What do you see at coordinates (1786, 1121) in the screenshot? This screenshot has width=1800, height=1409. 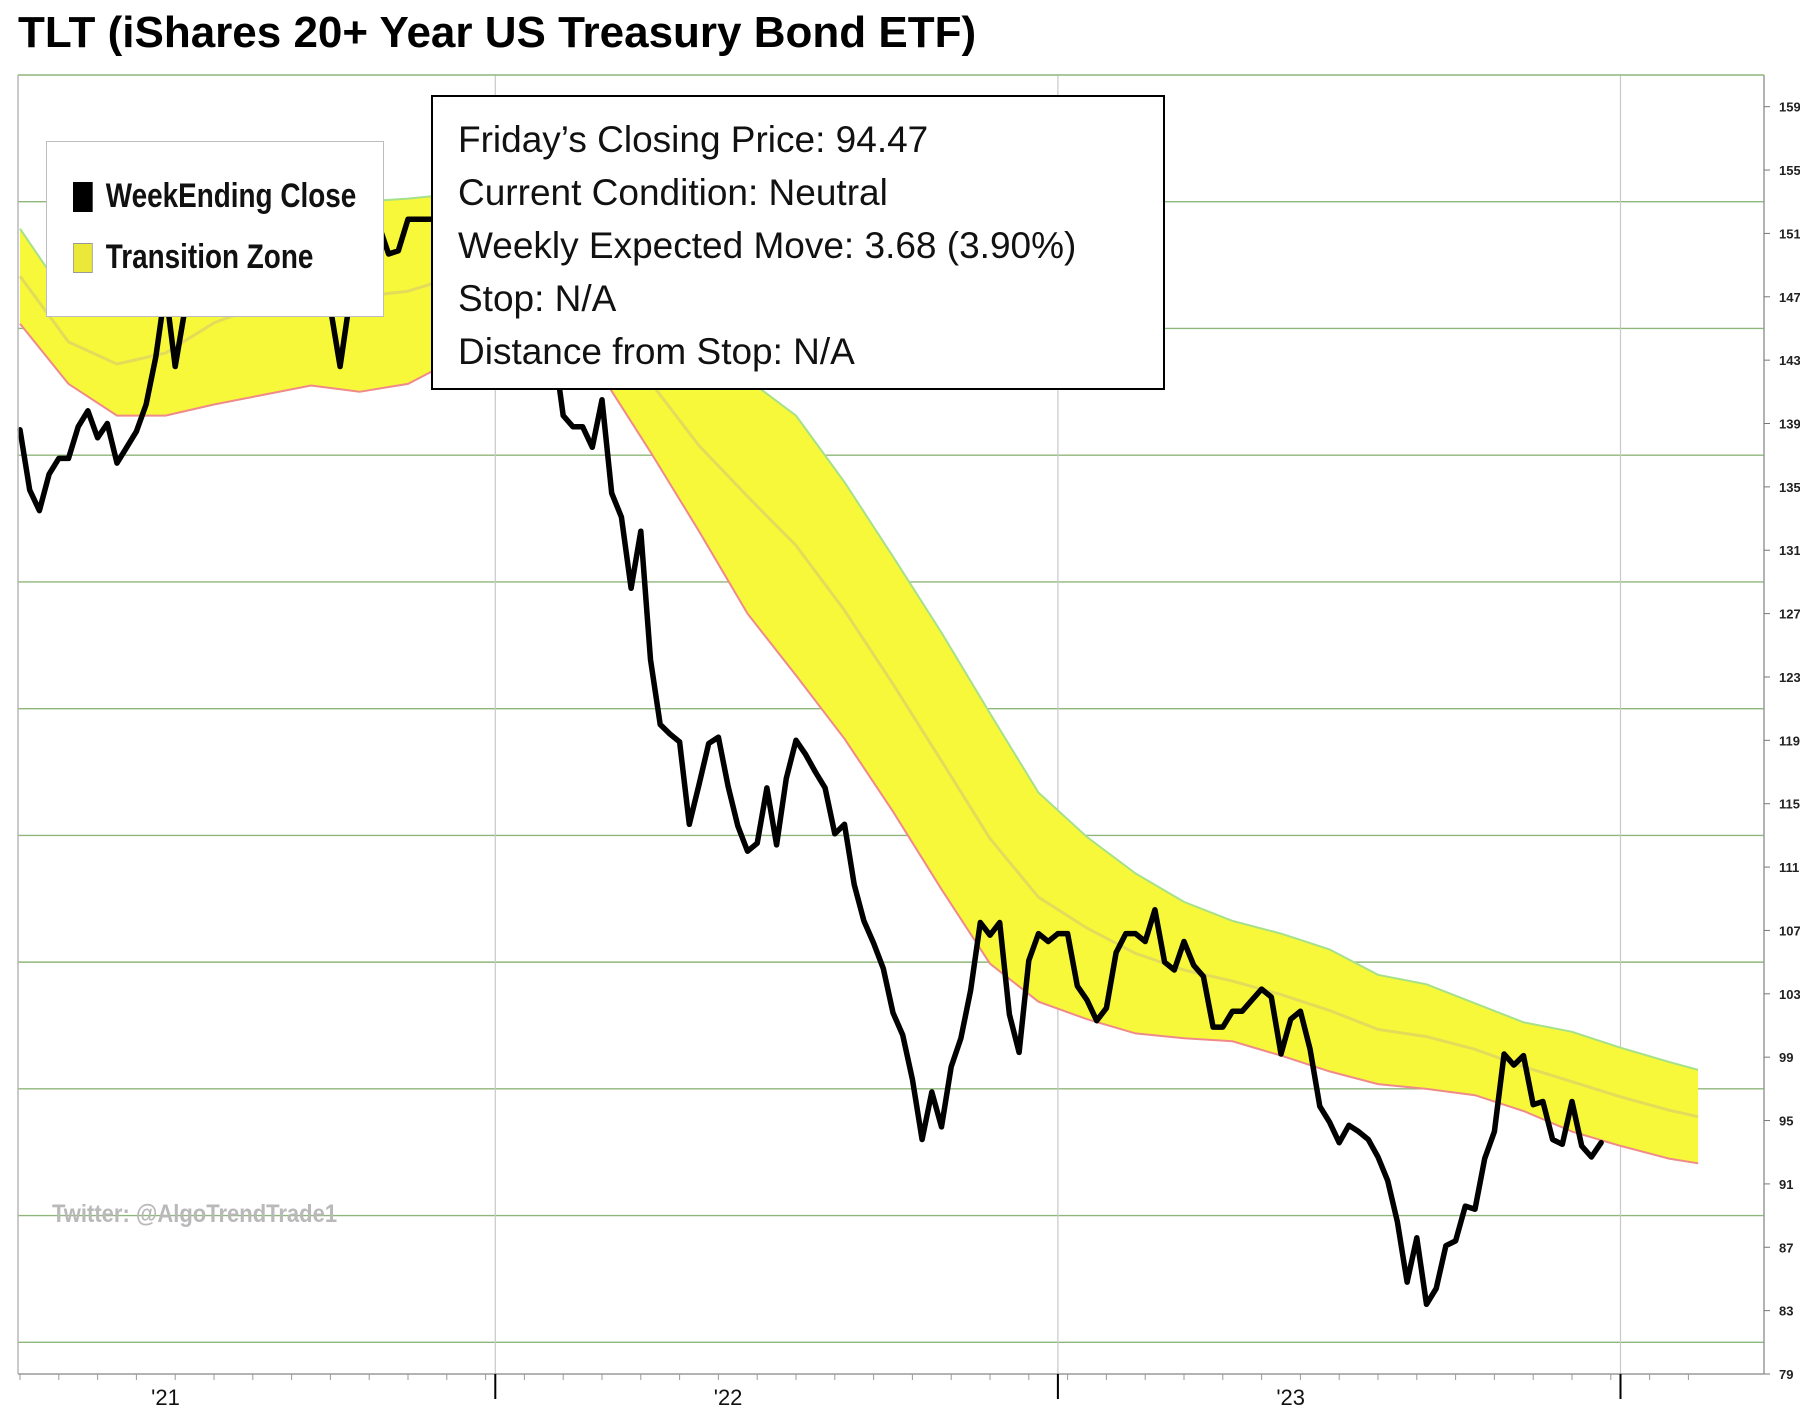 I see `y-tick-label: 95` at bounding box center [1786, 1121].